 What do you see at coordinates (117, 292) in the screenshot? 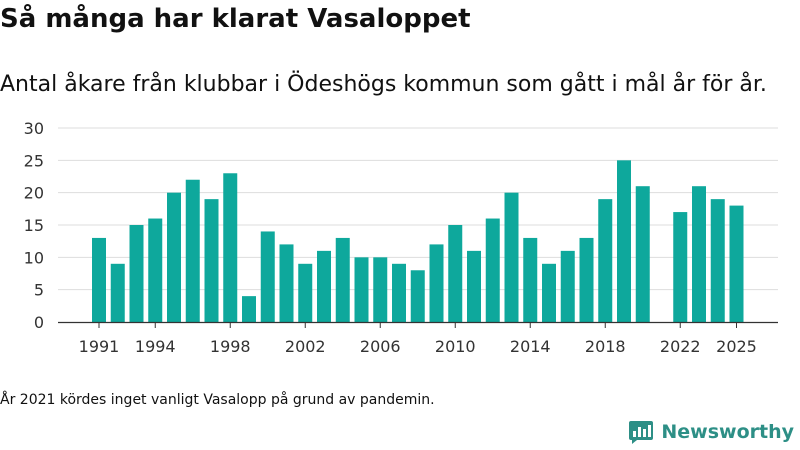
I see `bar-1992` at bounding box center [117, 292].